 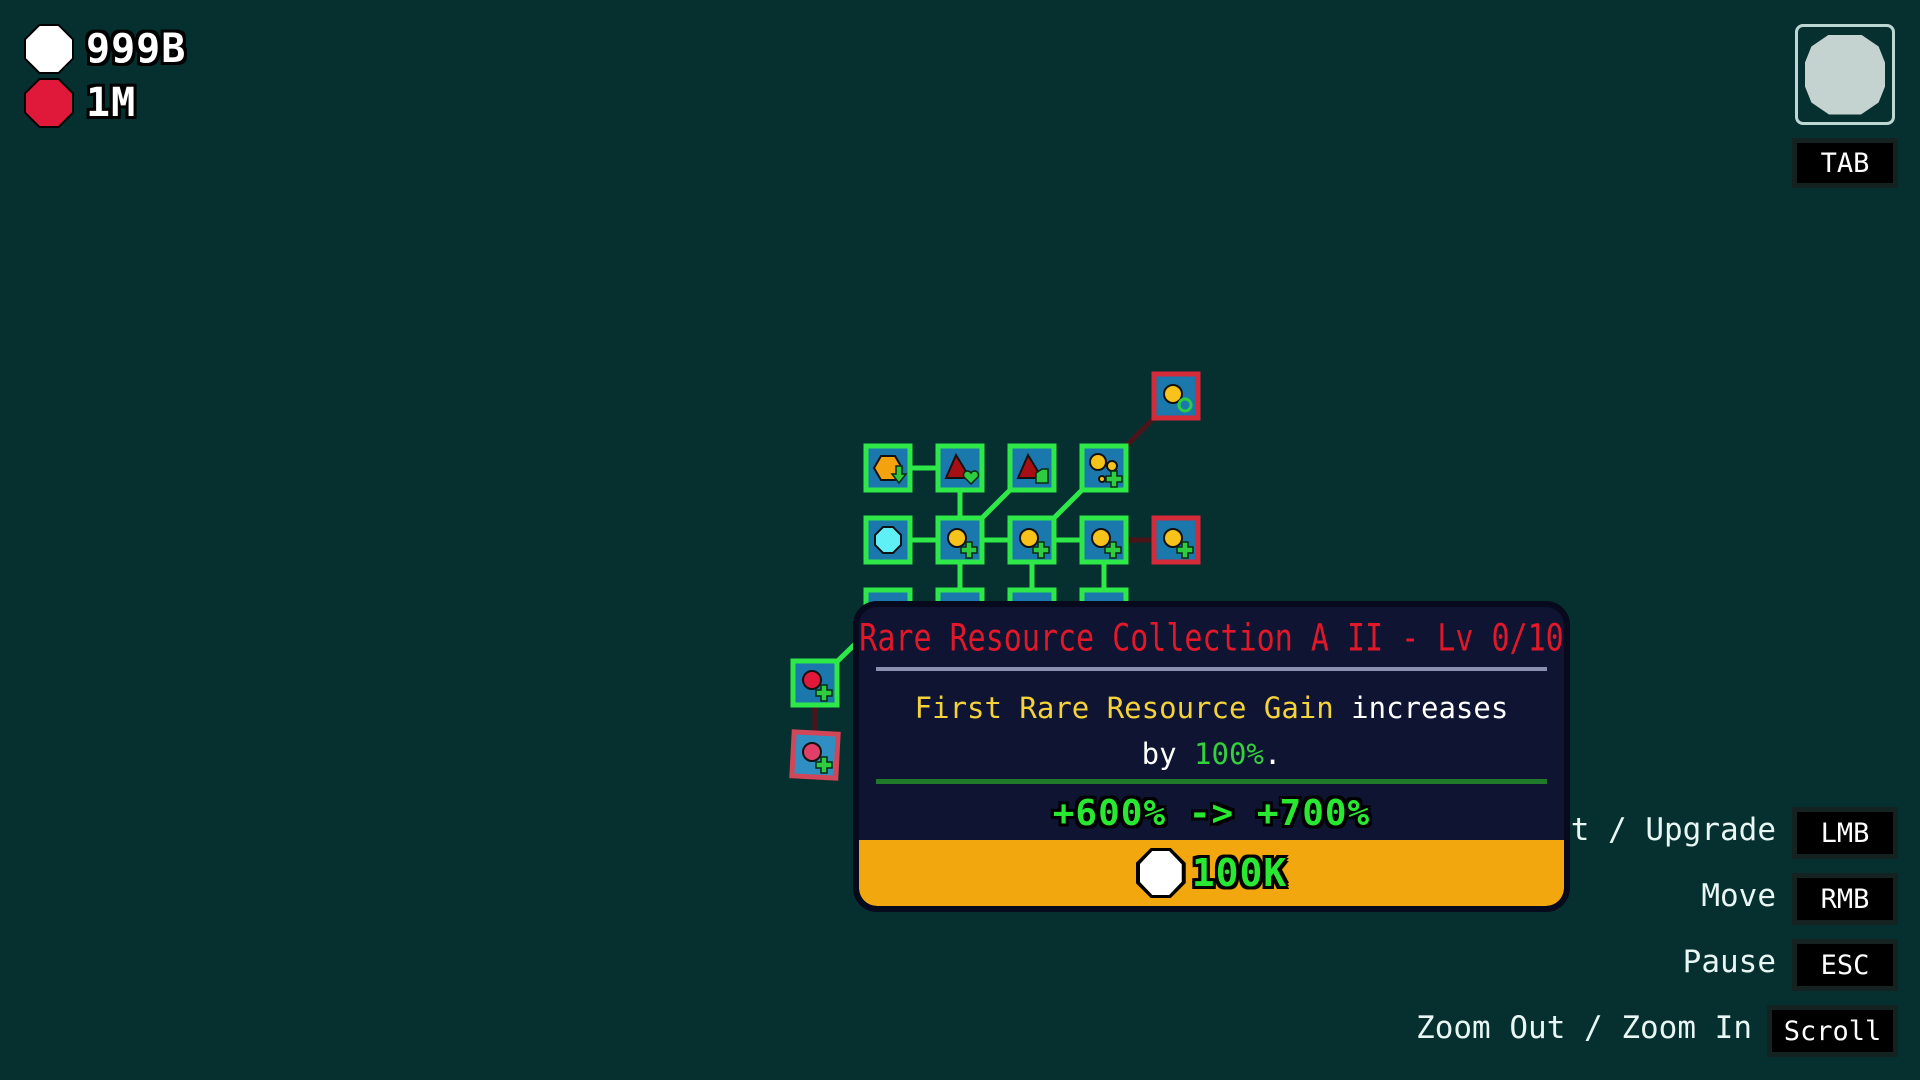 I want to click on control-label-pause: Pause, so click(x=1729, y=962).